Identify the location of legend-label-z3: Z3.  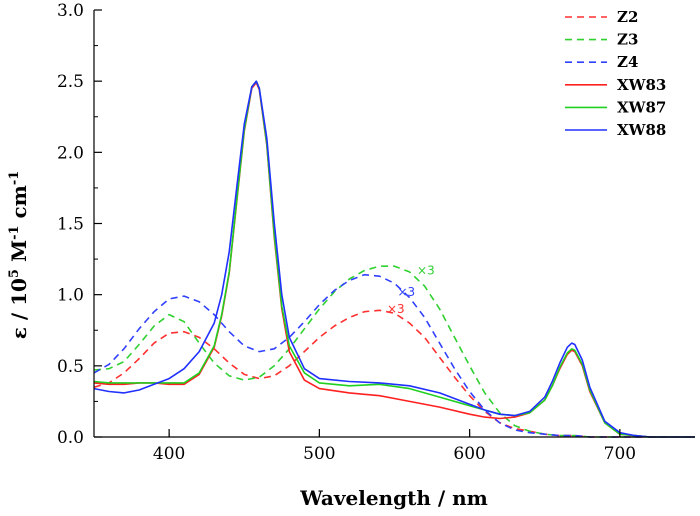
(627, 40).